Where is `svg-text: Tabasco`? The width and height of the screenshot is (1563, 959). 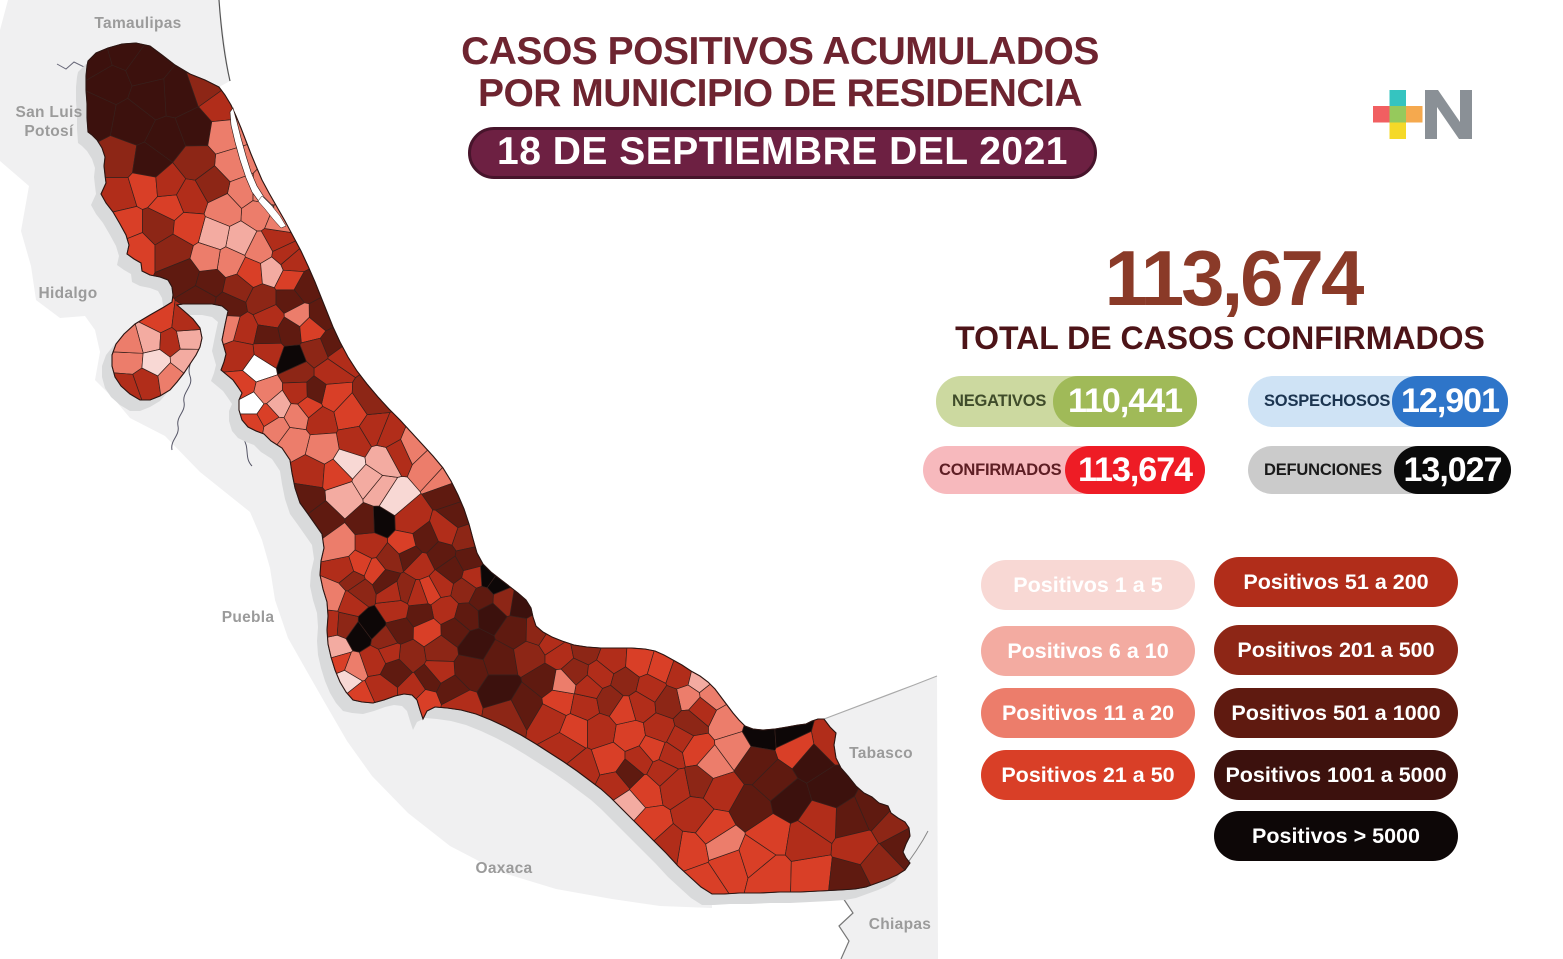
svg-text: Tabasco is located at coordinates (881, 753).